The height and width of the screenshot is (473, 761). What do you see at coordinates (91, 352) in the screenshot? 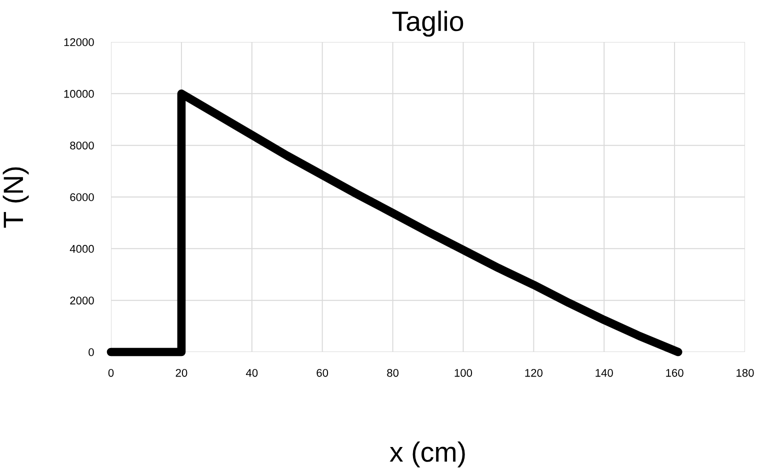
I see `y-tick-label: 0` at bounding box center [91, 352].